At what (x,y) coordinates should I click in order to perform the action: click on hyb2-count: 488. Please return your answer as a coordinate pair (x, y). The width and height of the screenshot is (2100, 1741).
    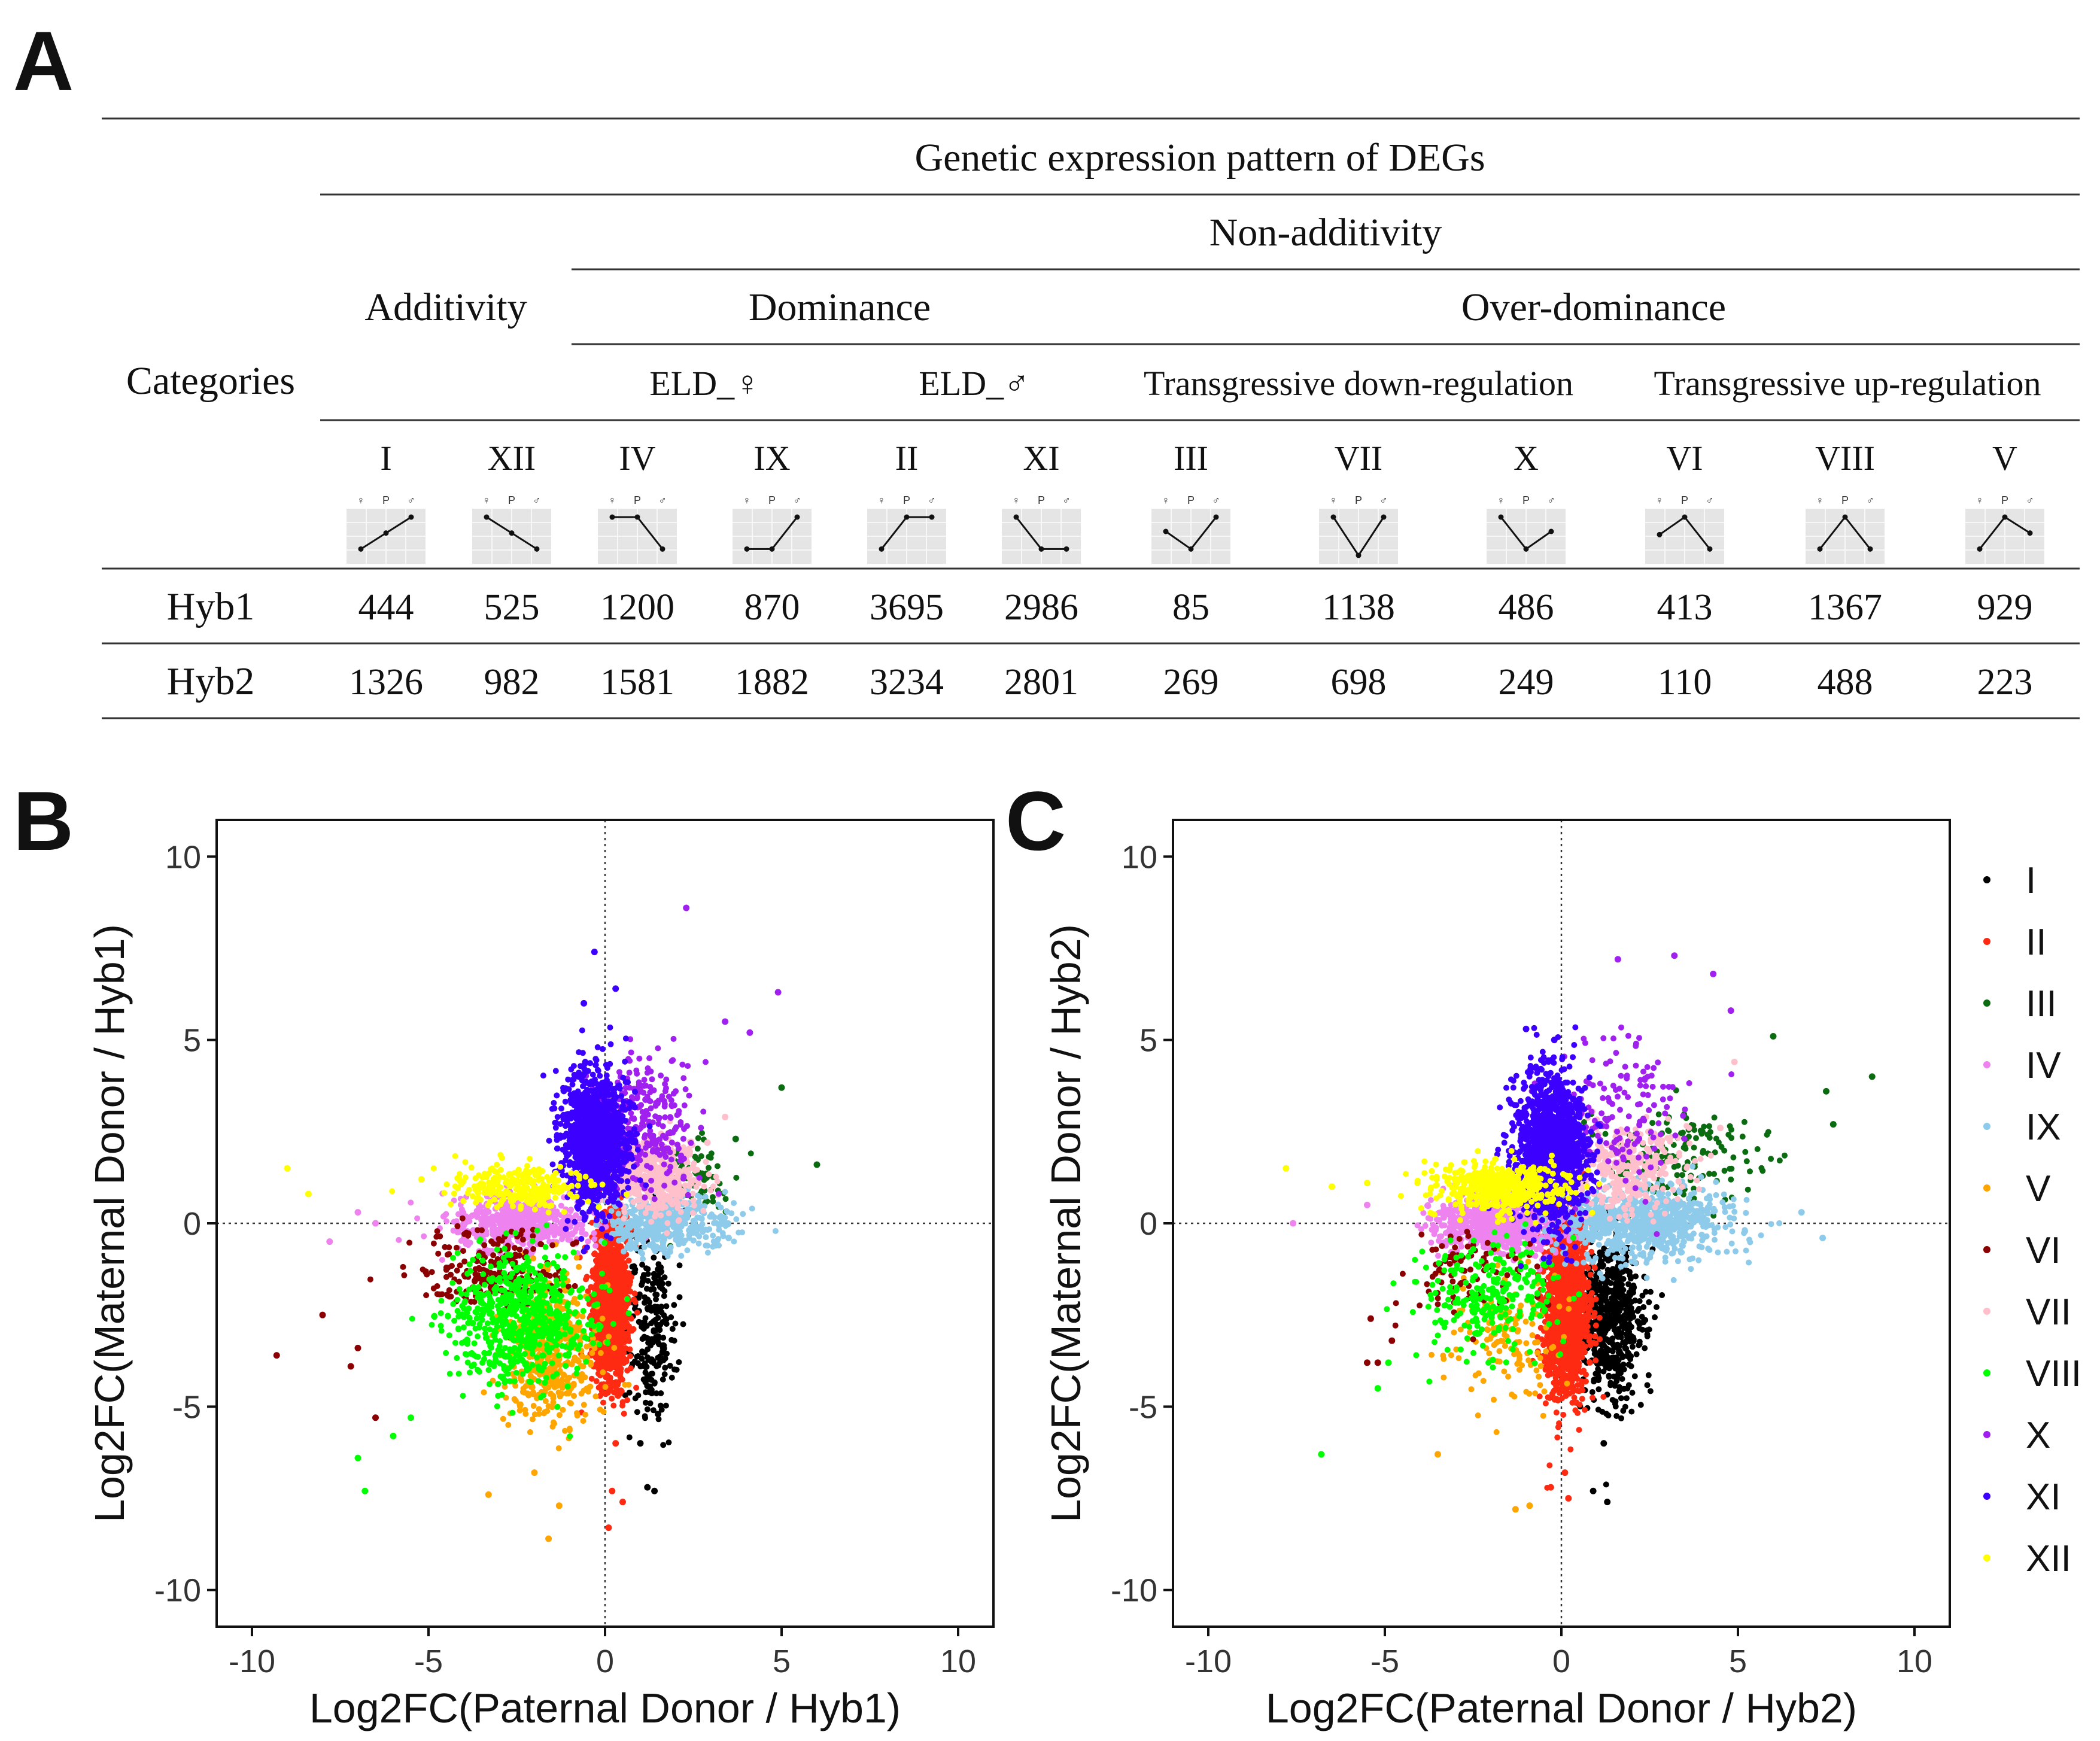
    Looking at the image, I should click on (1845, 683).